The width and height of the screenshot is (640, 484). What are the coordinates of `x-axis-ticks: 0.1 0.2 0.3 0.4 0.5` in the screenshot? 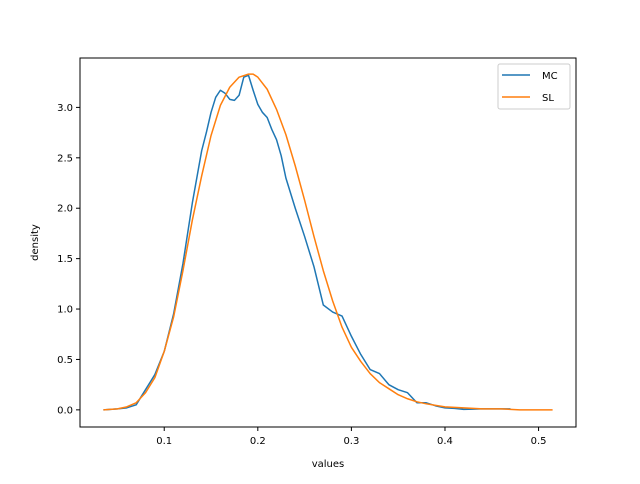 It's located at (351, 437).